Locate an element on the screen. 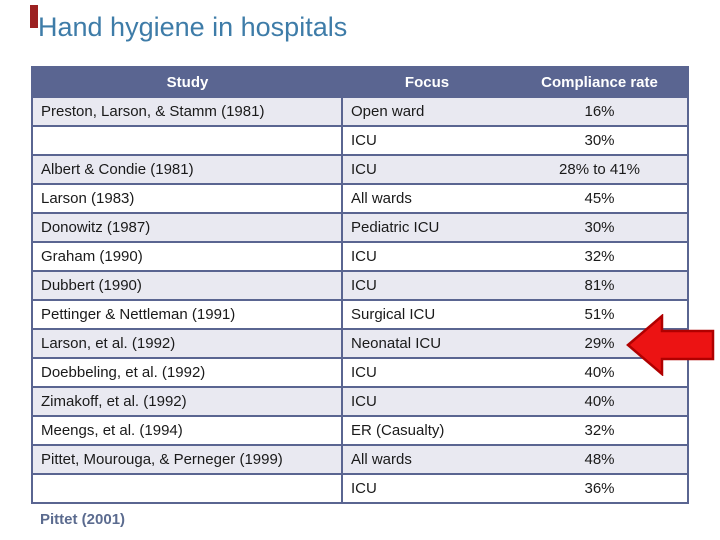 The height and width of the screenshot is (540, 720). table-header-row: Study Focus Compliance rate is located at coordinates (360, 82).